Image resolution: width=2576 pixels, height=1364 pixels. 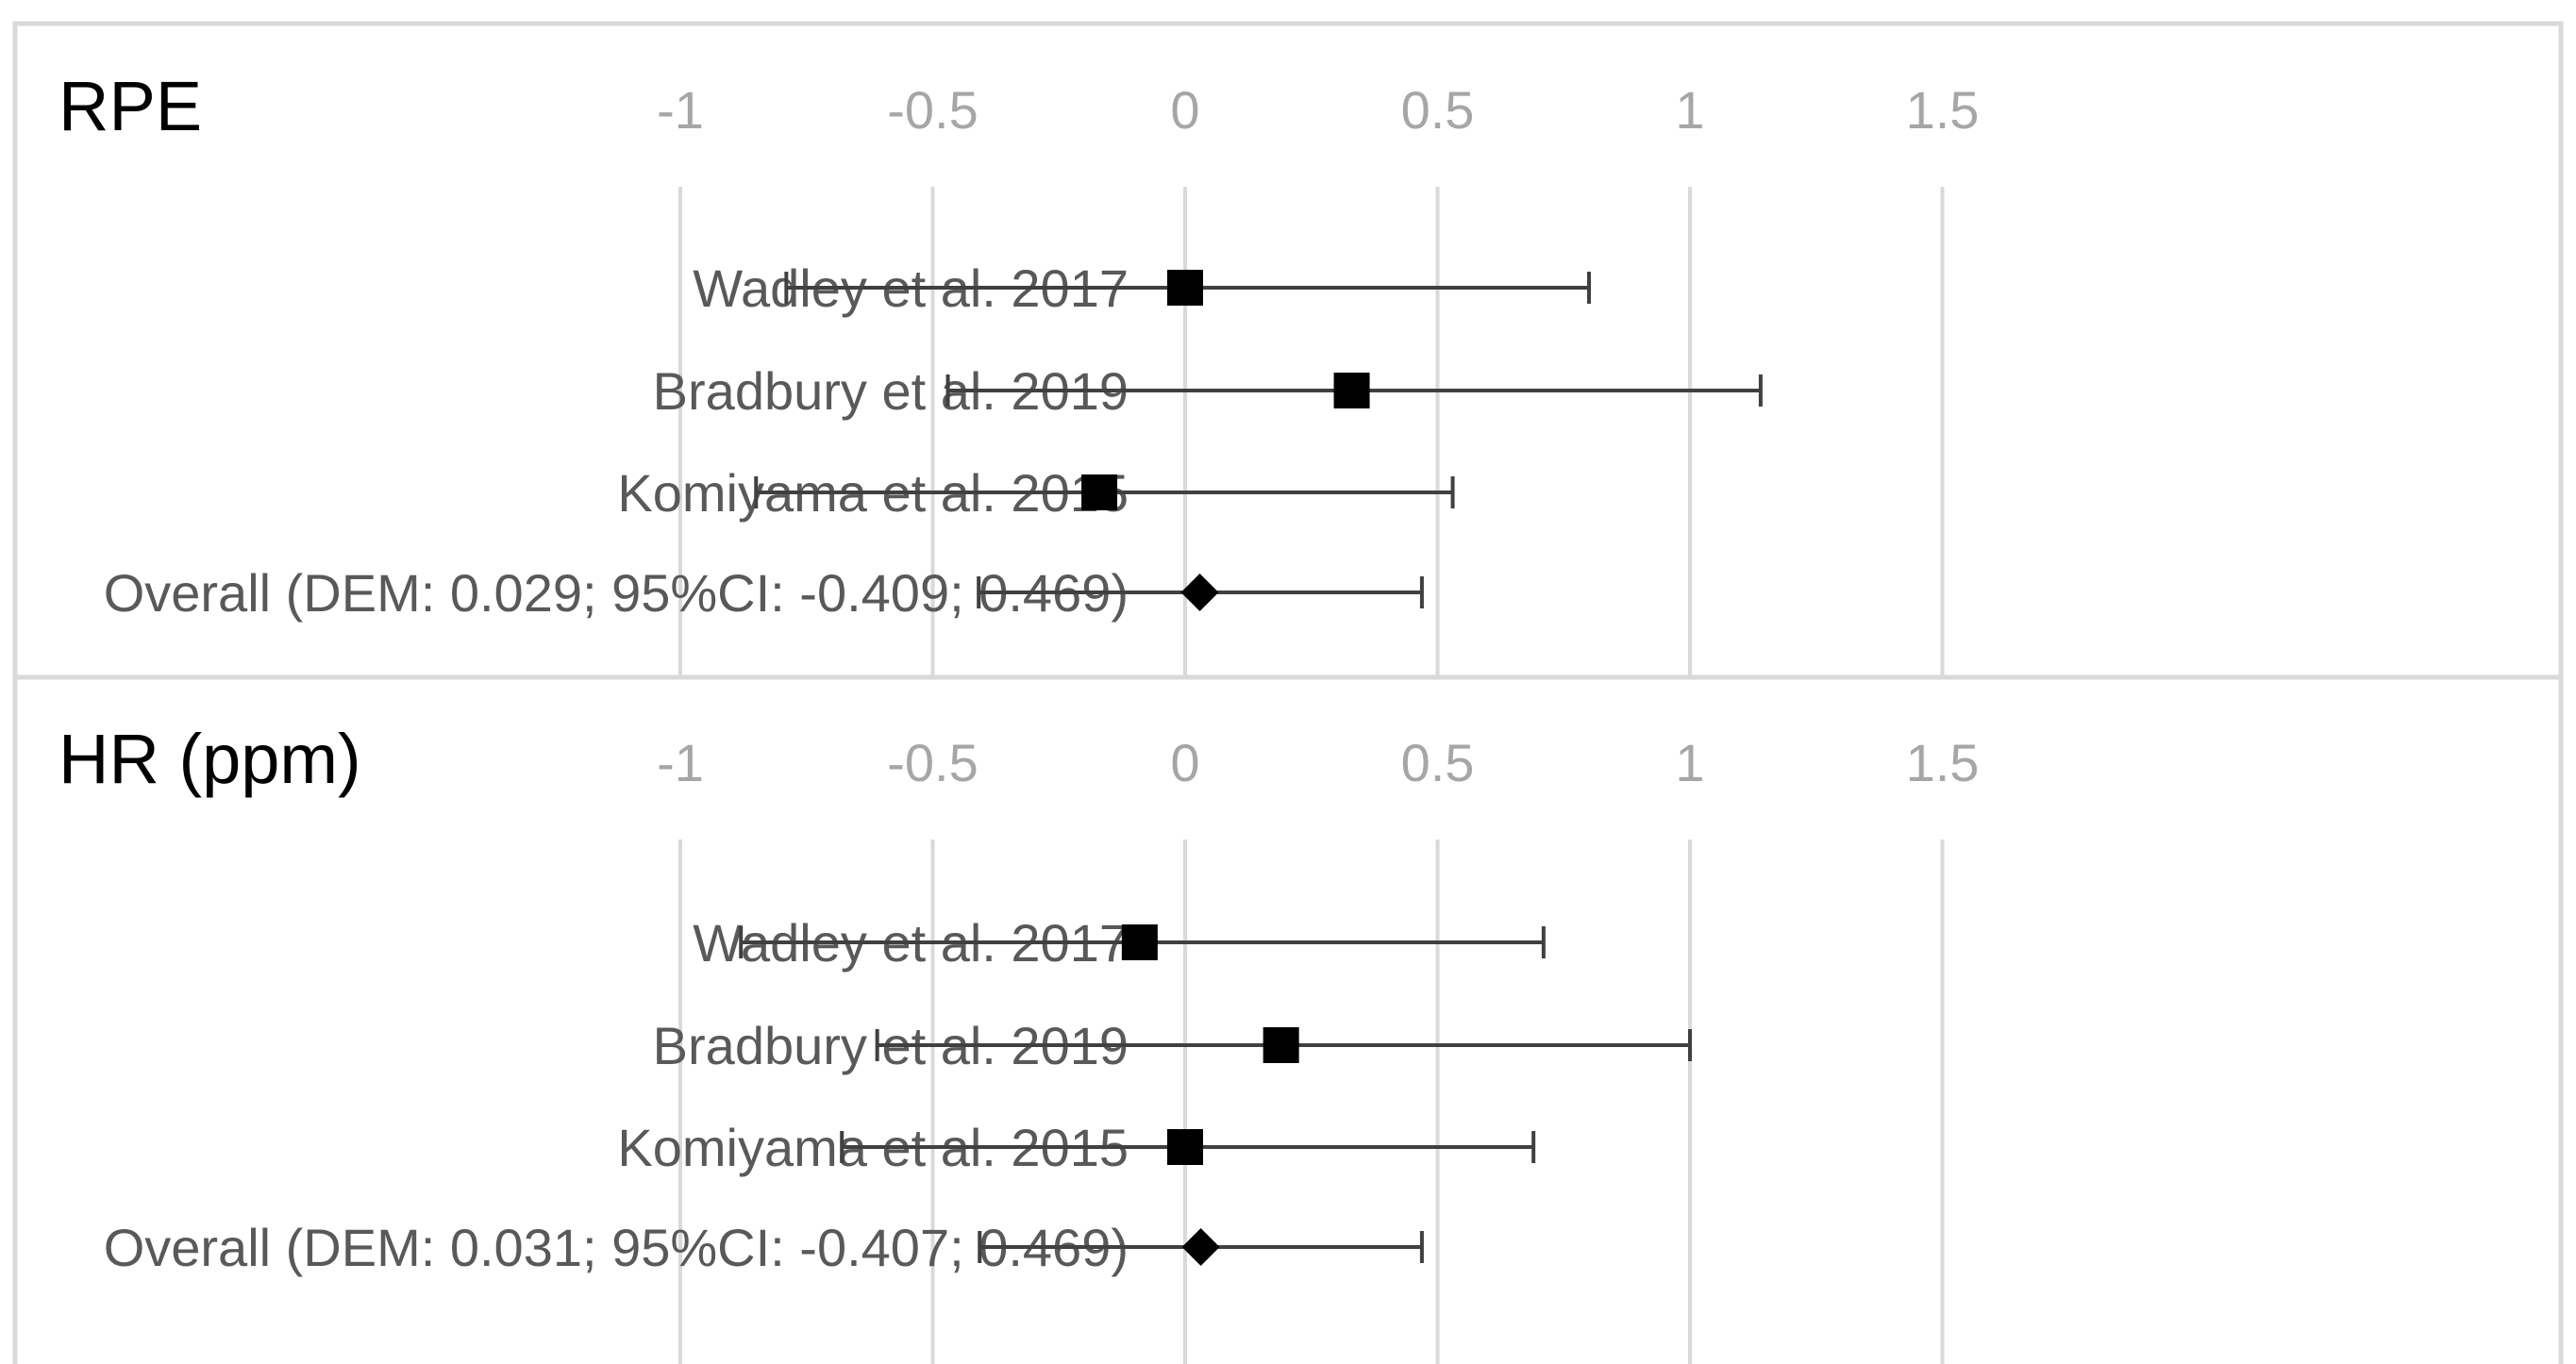 What do you see at coordinates (130, 106) in the screenshot?
I see `panel-title: RPE` at bounding box center [130, 106].